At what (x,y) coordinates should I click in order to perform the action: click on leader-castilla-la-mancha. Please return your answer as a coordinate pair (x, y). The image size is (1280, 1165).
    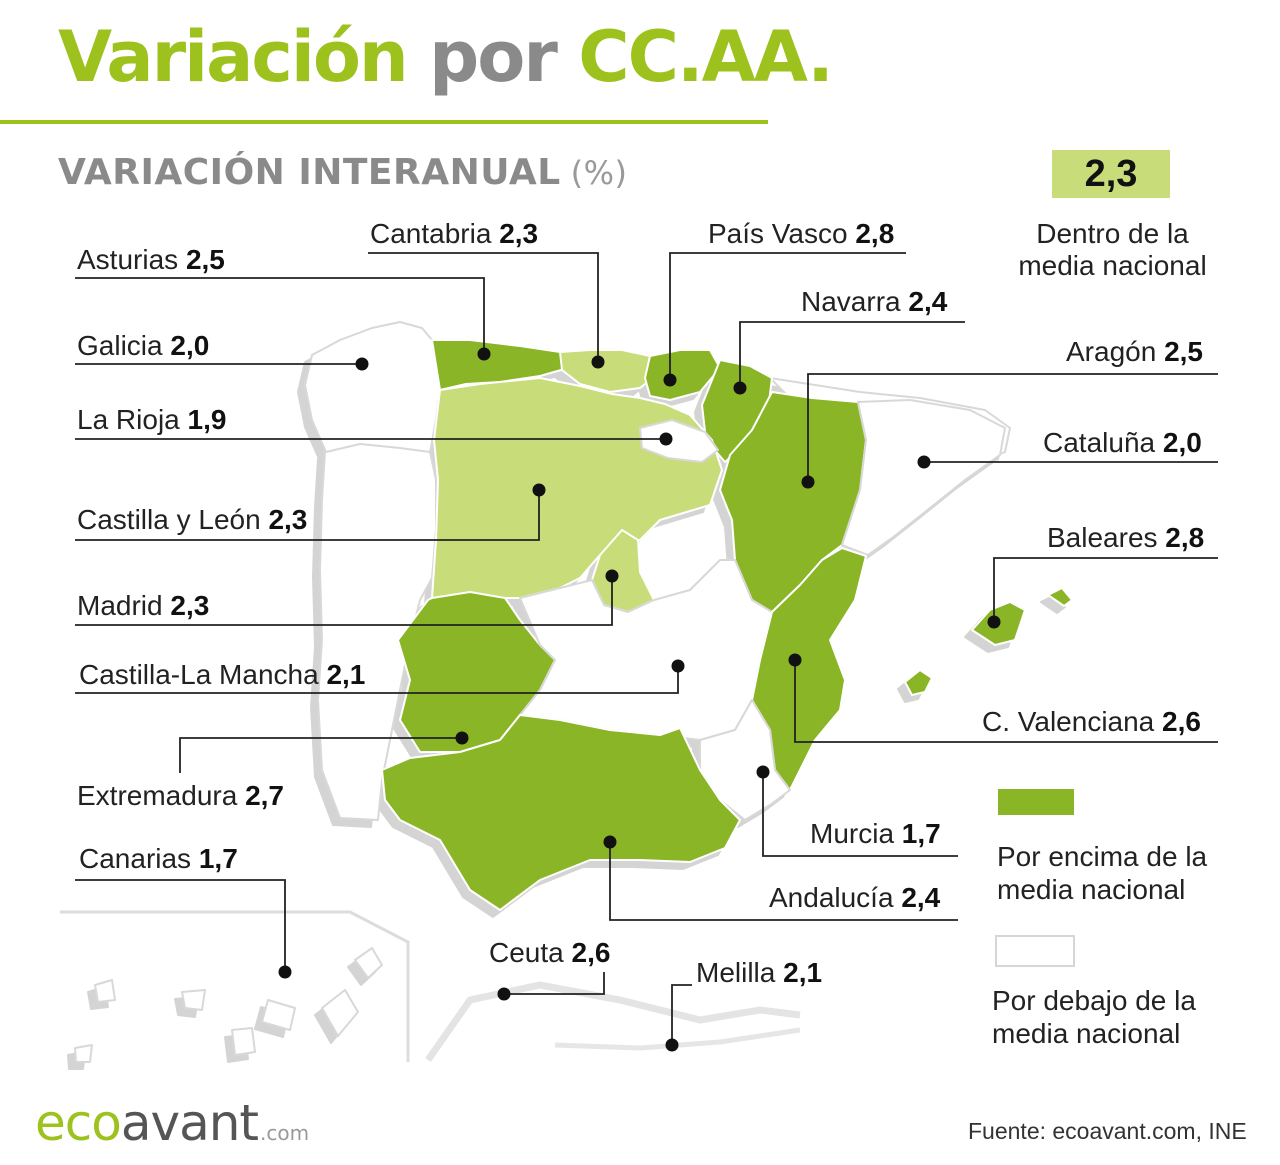
    Looking at the image, I should click on (377, 680).